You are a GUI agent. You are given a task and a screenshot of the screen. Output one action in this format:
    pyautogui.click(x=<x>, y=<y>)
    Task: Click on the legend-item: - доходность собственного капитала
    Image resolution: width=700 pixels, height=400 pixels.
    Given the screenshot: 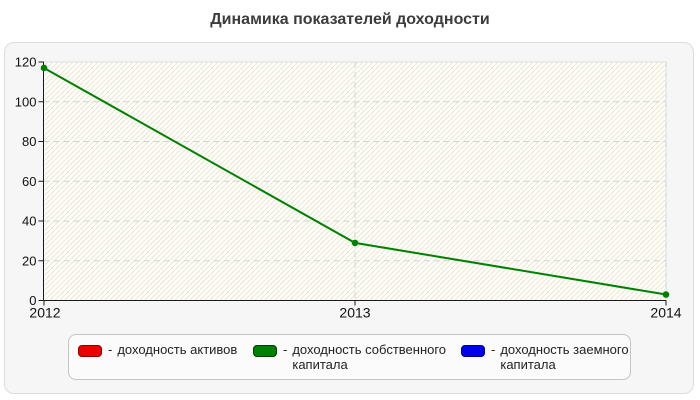 What is the action you would take?
    pyautogui.click(x=349, y=357)
    